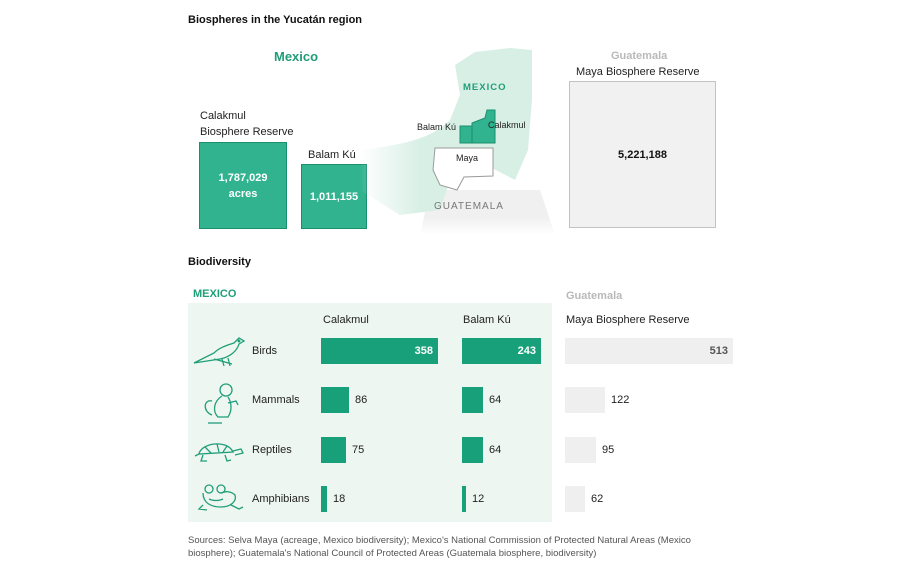 The height and width of the screenshot is (571, 920). I want to click on bar-maya-reptiles, so click(580, 450).